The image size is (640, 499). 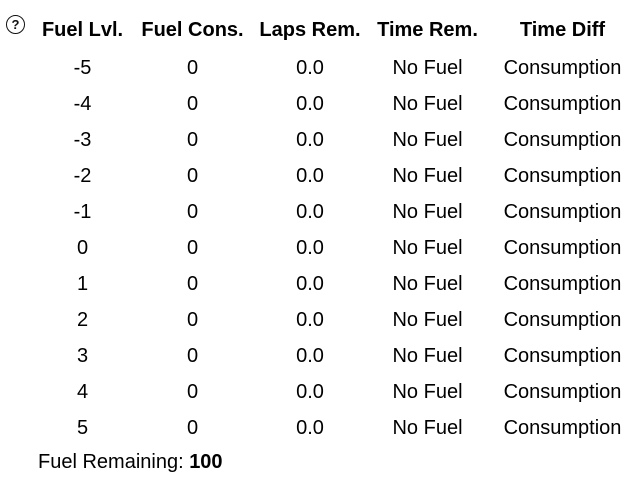 What do you see at coordinates (206, 462) in the screenshot?
I see `fuel-remaining-value: 100` at bounding box center [206, 462].